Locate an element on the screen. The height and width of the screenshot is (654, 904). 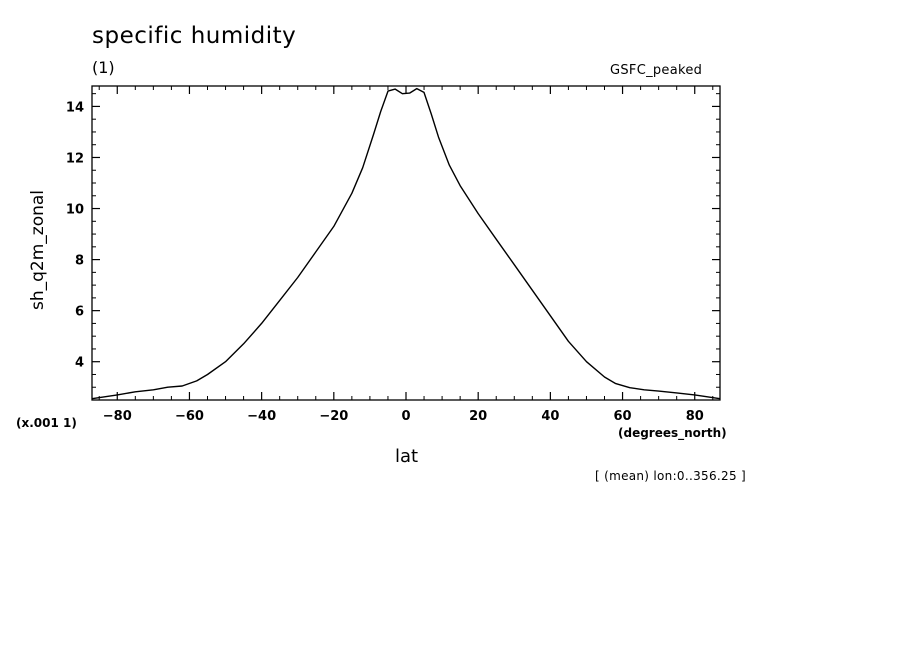
x-tick-label: −80 is located at coordinates (117, 416).